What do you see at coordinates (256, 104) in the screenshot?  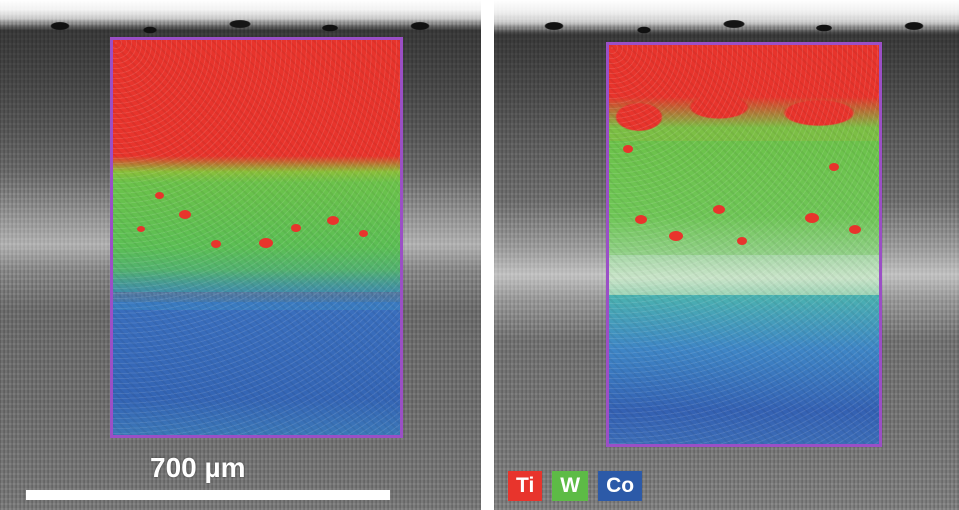 I see `ti-region` at bounding box center [256, 104].